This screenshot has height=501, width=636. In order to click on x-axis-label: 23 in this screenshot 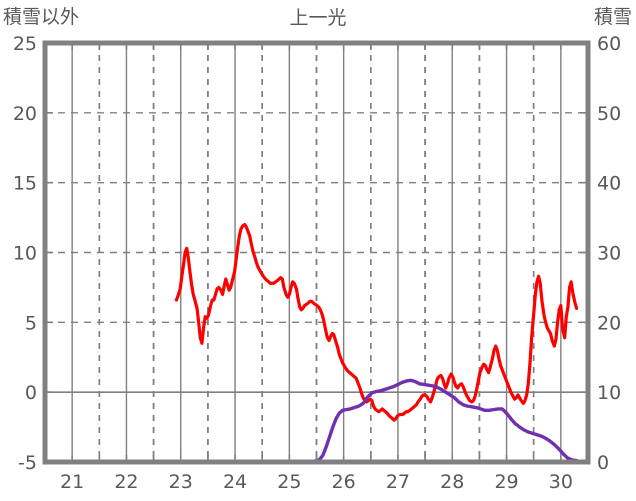, I will do `click(181, 482)`.